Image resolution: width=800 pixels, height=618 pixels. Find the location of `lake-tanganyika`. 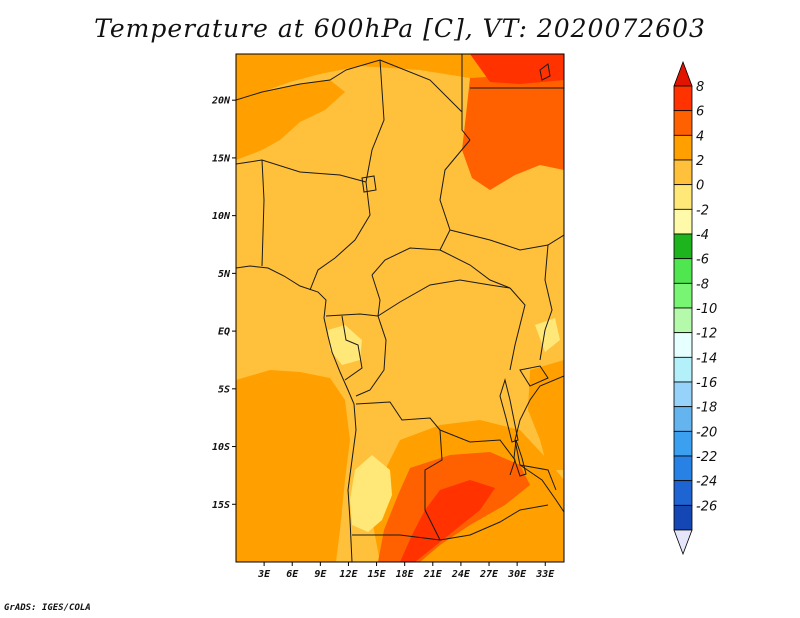

lake-tanganyika is located at coordinates (509, 410).